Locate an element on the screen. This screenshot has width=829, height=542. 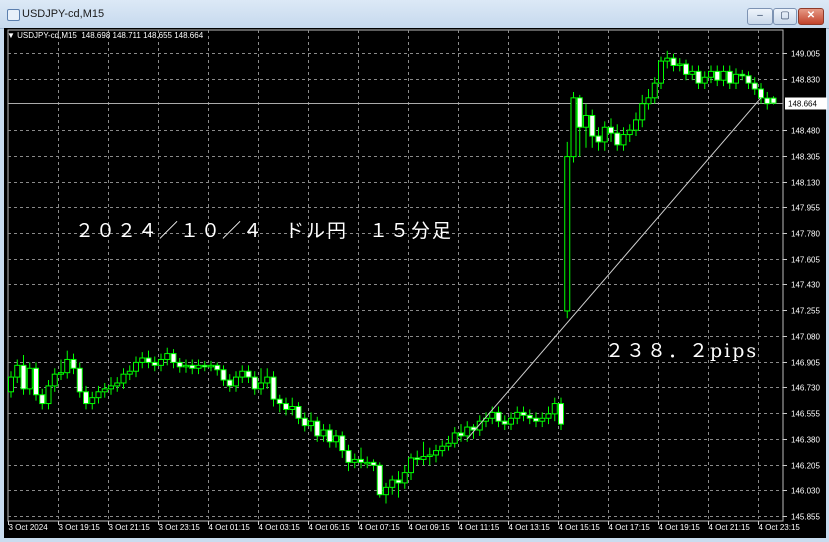
high-value: 148.711 is located at coordinates (126, 35).